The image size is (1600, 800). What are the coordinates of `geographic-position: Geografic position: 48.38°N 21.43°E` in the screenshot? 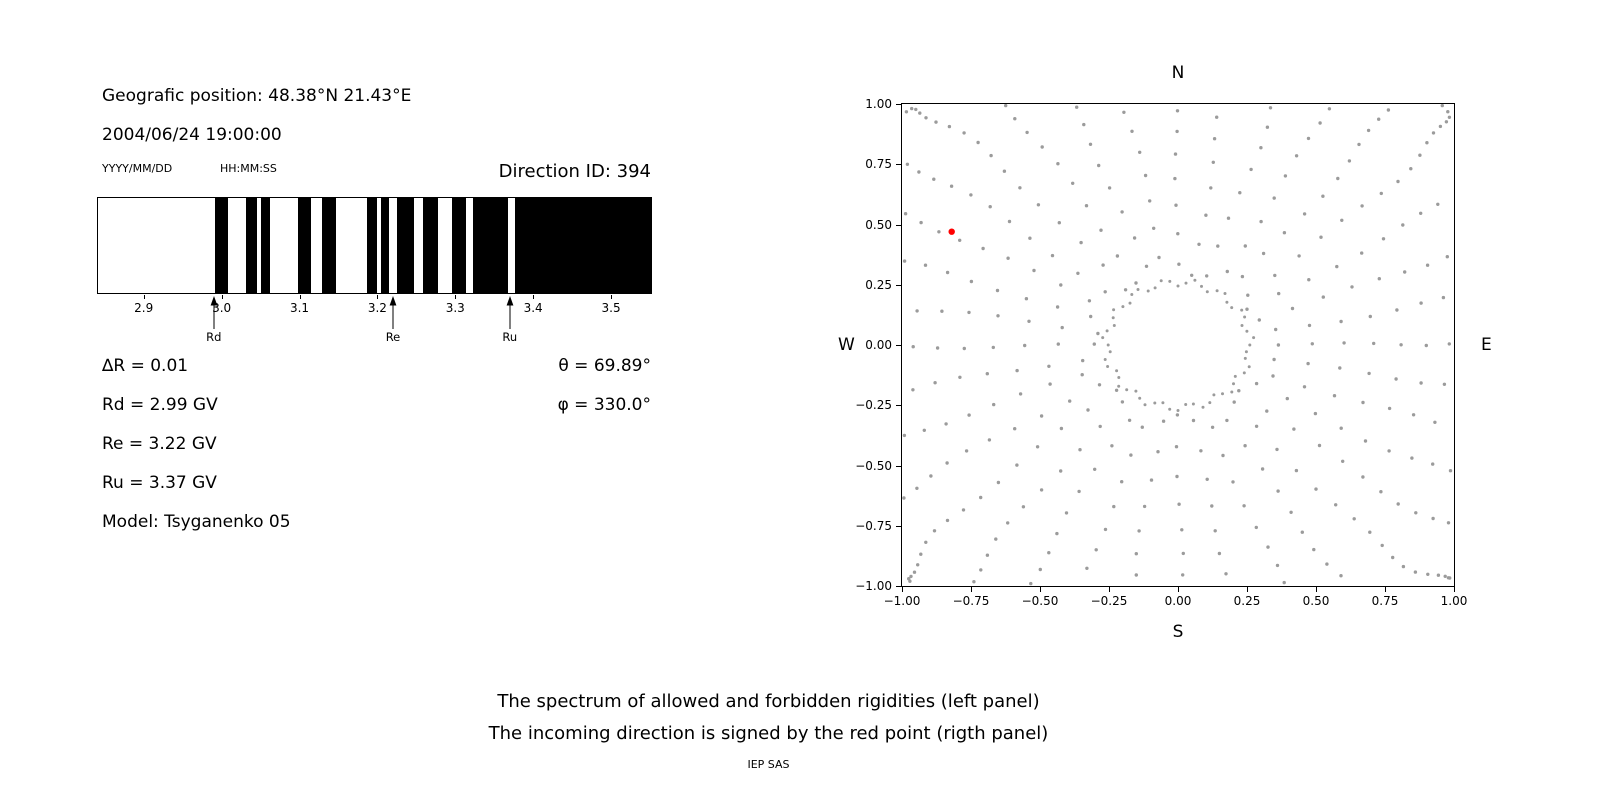 It's located at (257, 96).